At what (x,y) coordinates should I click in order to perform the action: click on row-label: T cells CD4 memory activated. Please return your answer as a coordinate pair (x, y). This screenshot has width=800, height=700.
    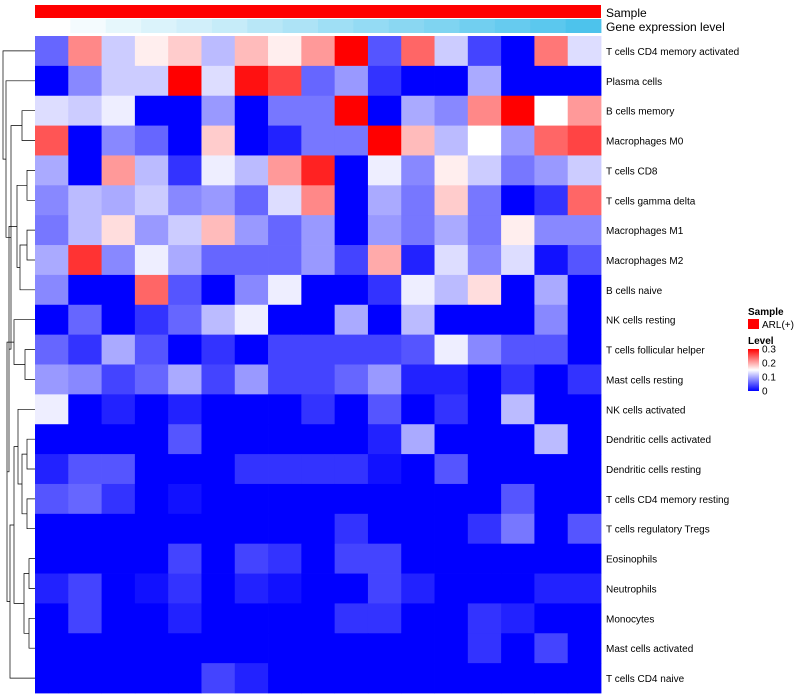
    Looking at the image, I should click on (672, 52).